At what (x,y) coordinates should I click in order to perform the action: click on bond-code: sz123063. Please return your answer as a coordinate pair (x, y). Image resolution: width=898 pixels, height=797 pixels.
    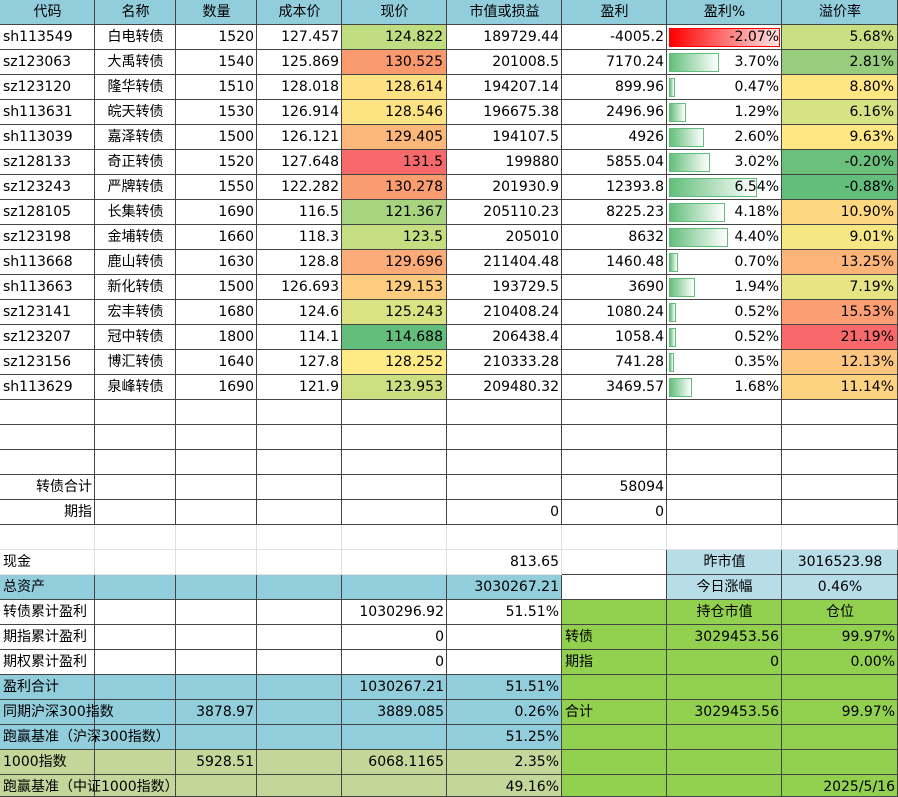
    Looking at the image, I should click on (37, 62).